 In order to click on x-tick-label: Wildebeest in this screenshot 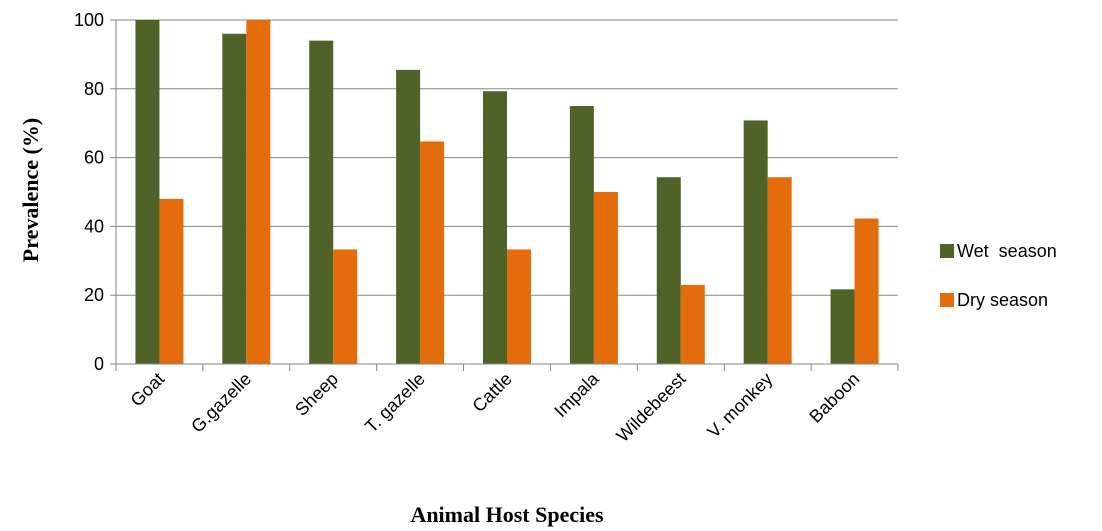, I will do `click(650, 407)`.